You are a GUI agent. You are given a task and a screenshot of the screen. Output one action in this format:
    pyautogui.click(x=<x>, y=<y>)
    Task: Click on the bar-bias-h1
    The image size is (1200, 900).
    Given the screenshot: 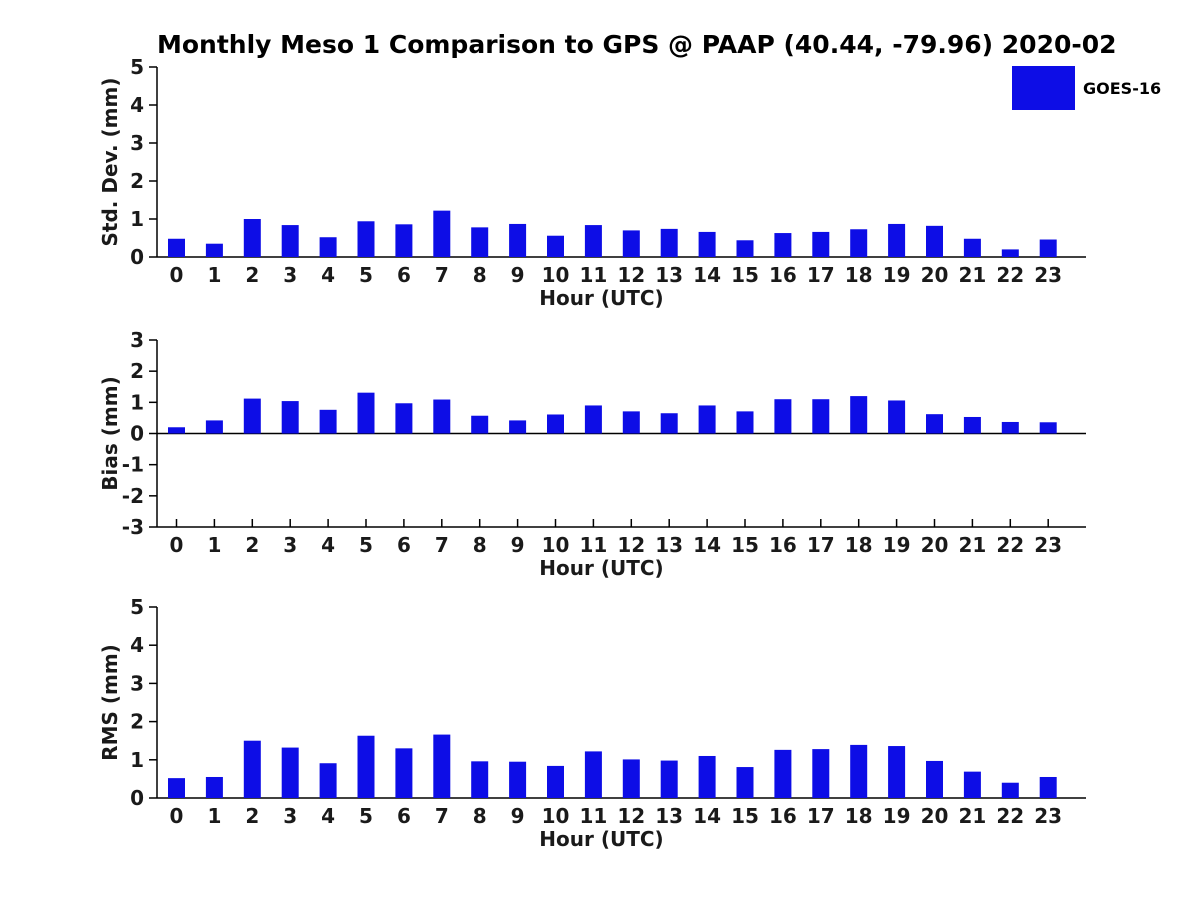 What is the action you would take?
    pyautogui.click(x=214, y=427)
    